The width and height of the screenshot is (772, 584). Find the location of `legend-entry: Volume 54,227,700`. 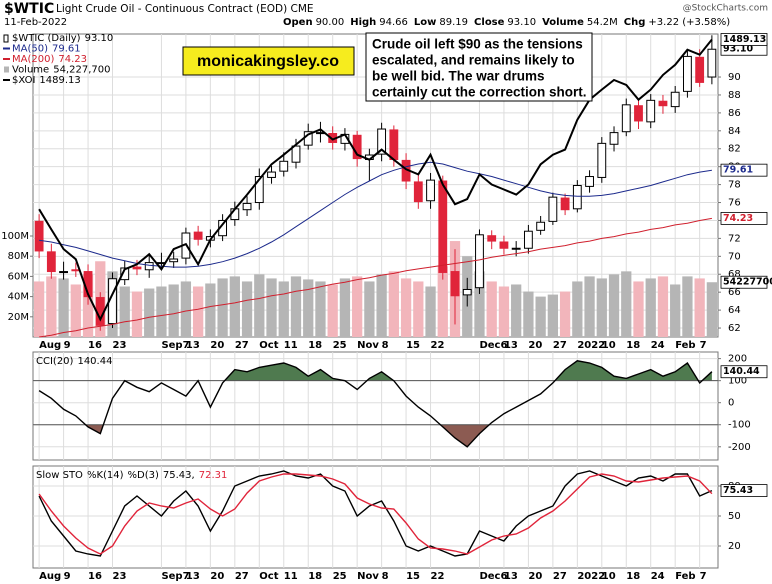

legend-entry: Volume 54,227,700 is located at coordinates (61, 70).